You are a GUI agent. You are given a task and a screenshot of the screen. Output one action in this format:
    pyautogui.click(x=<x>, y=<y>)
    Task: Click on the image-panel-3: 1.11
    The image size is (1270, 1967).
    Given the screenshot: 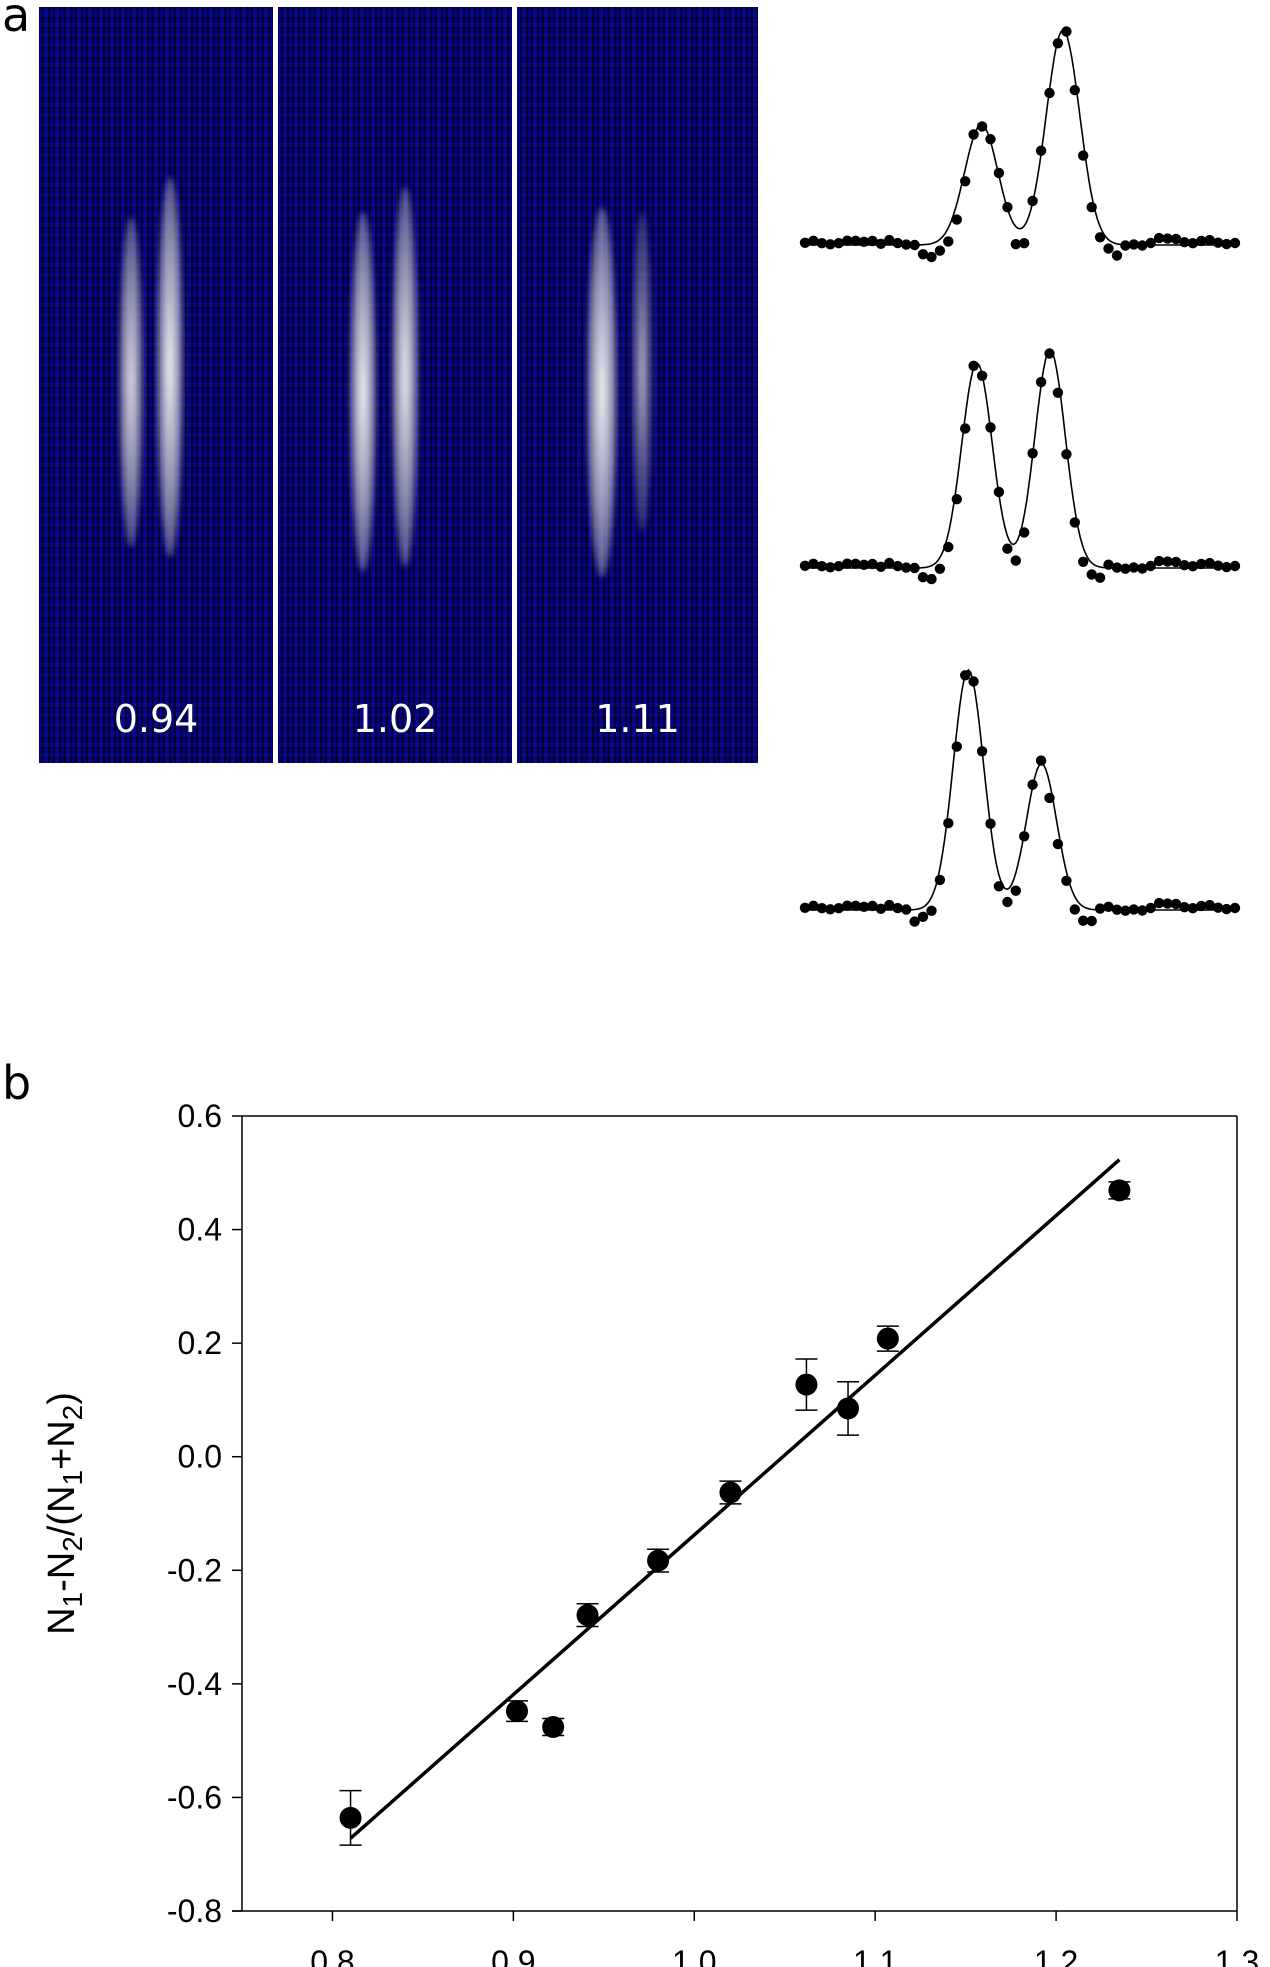 What is the action you would take?
    pyautogui.click(x=637, y=385)
    